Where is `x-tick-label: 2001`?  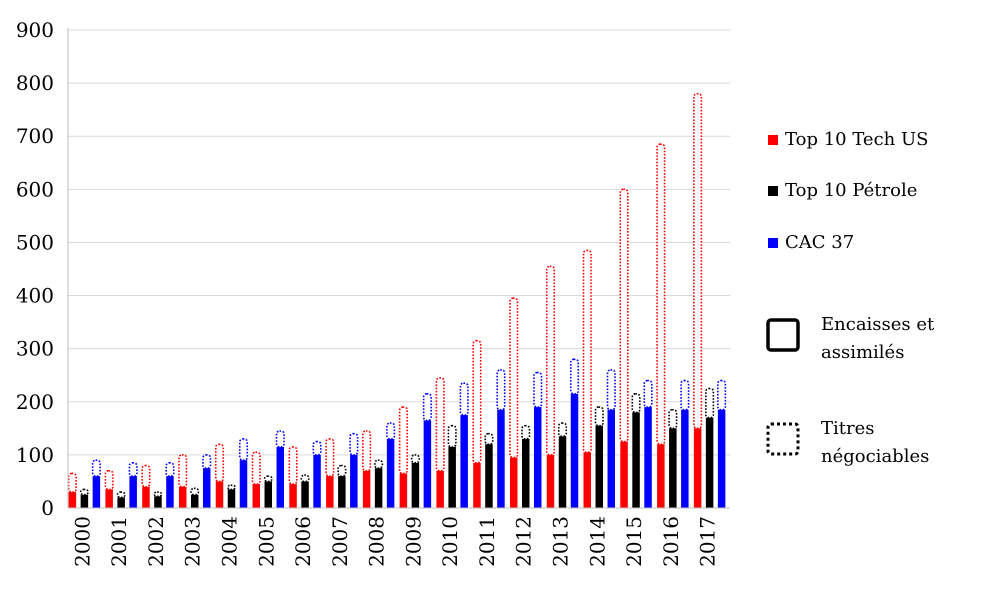
x-tick-label: 2001 is located at coordinates (119, 541).